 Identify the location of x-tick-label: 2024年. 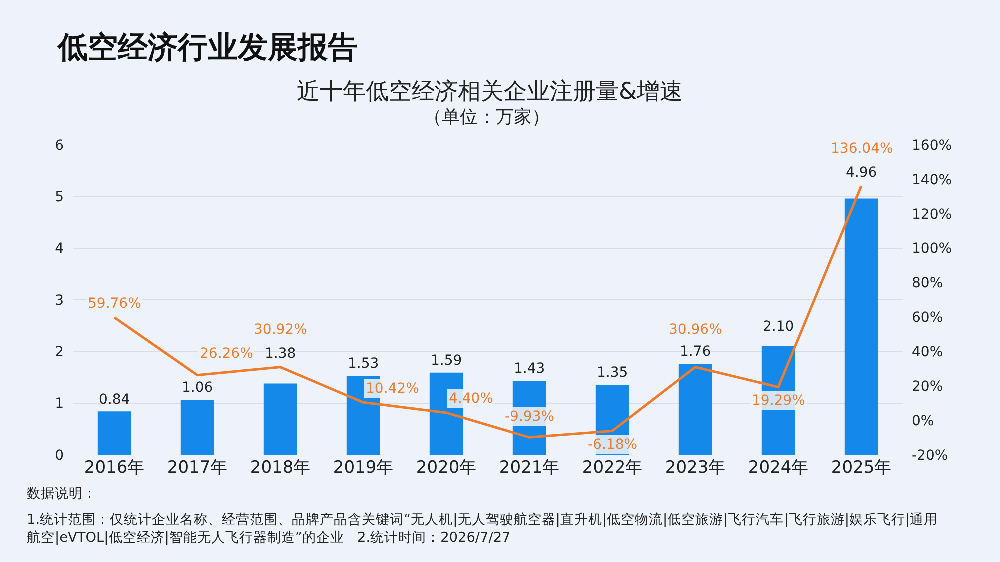
(778, 468).